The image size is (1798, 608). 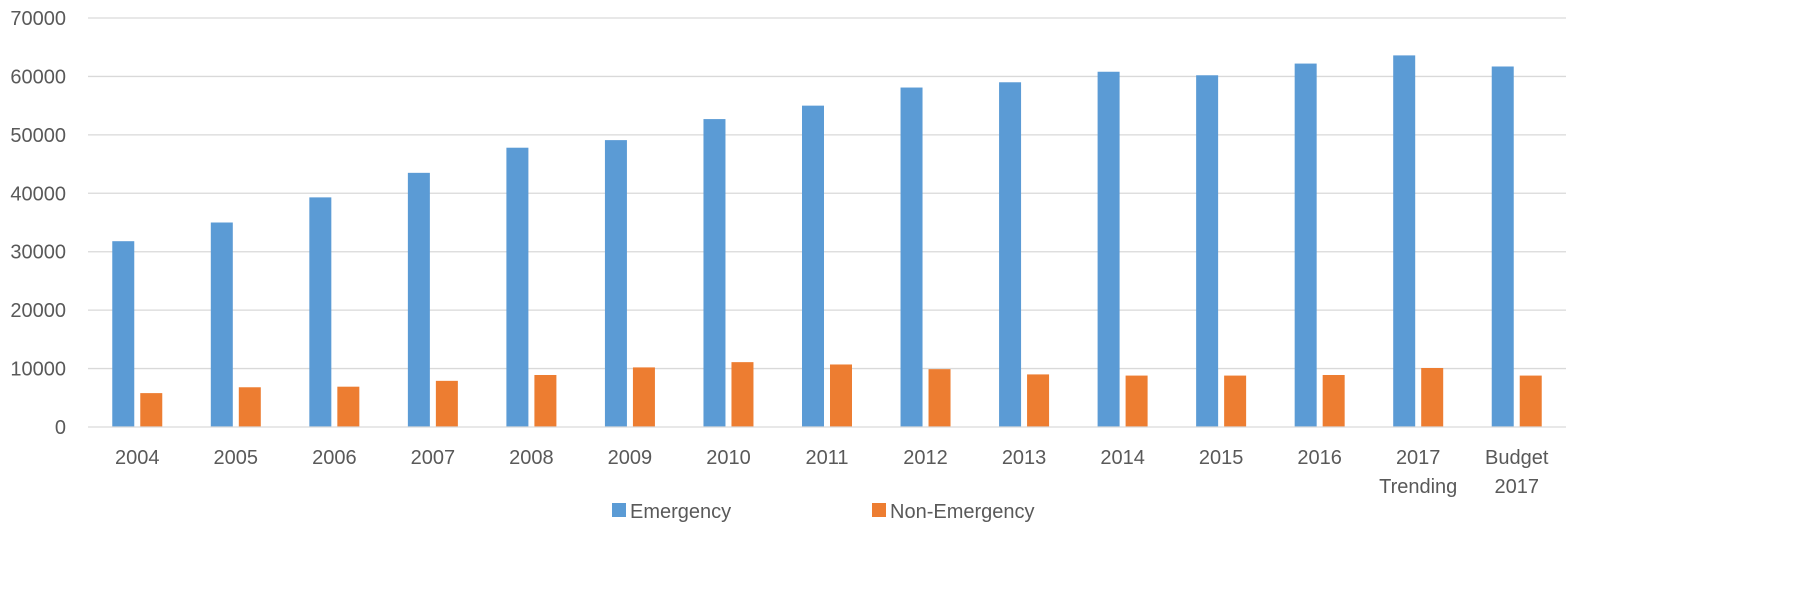 I want to click on y-axis-tick-labels: 0 10000 20000 30000 40000 50000 60000 70000, so click(x=38, y=223).